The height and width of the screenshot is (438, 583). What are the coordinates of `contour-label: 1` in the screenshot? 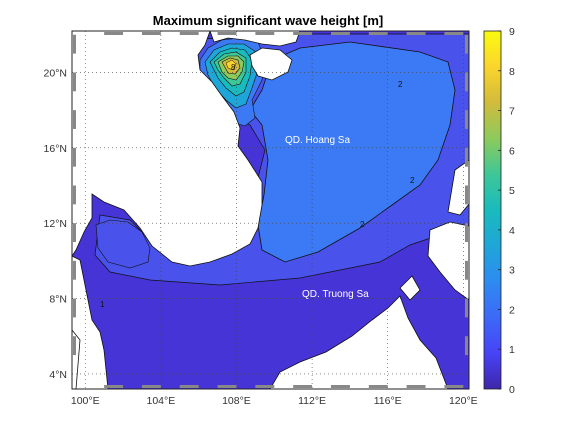 It's located at (102, 304).